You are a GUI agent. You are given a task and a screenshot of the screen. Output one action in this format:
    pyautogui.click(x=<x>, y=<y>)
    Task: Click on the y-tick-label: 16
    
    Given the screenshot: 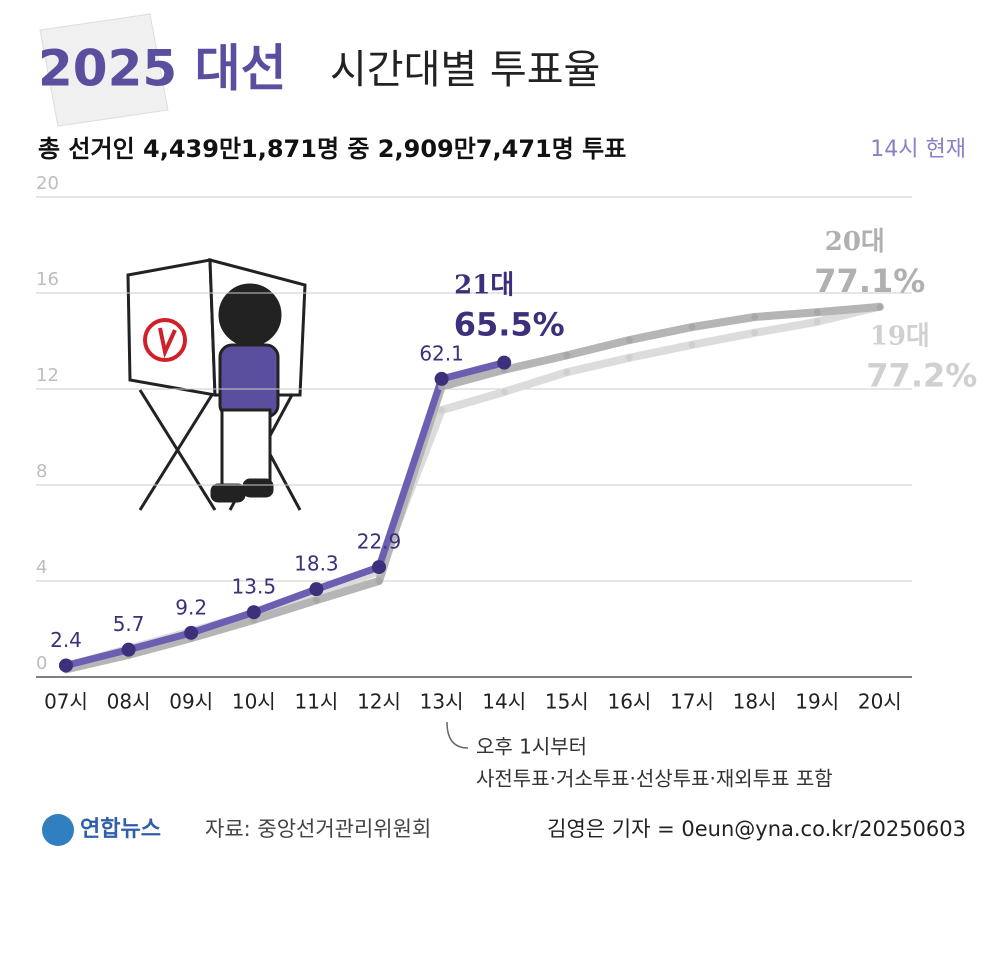 What is the action you would take?
    pyautogui.click(x=47, y=279)
    